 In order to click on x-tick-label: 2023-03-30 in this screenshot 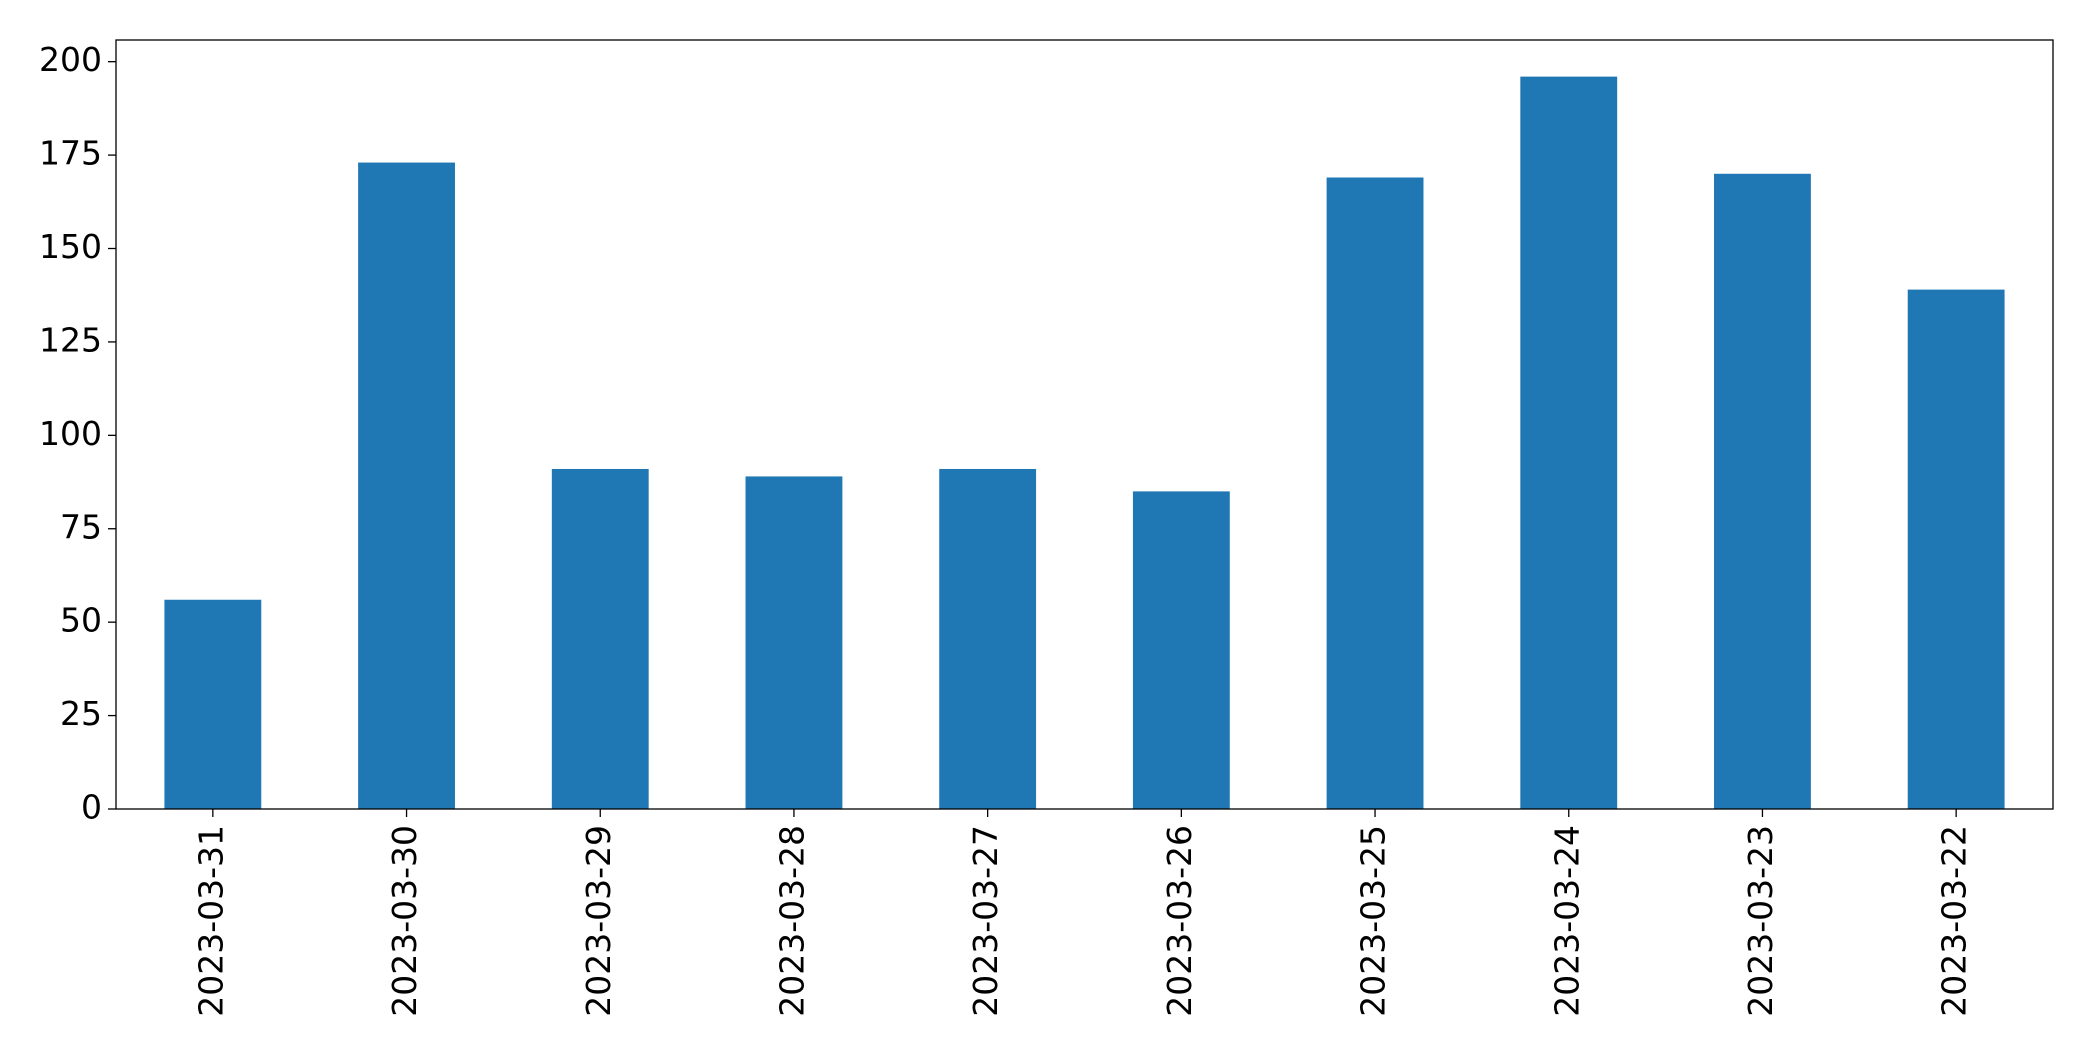, I will do `click(404, 921)`.